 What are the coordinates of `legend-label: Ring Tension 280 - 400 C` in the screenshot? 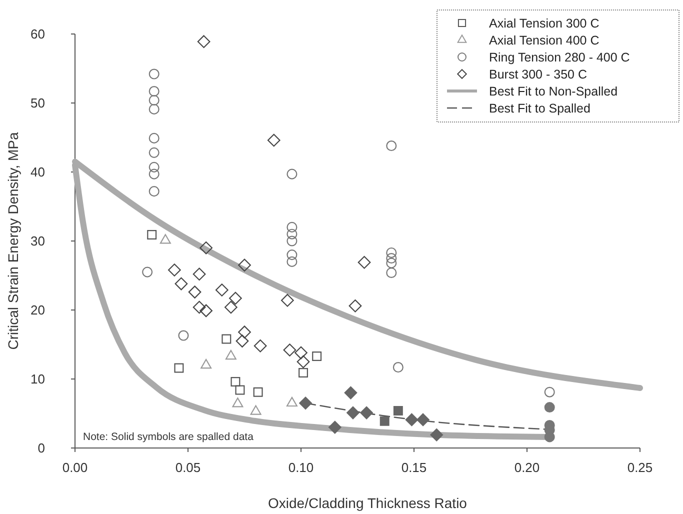 It's located at (559, 57).